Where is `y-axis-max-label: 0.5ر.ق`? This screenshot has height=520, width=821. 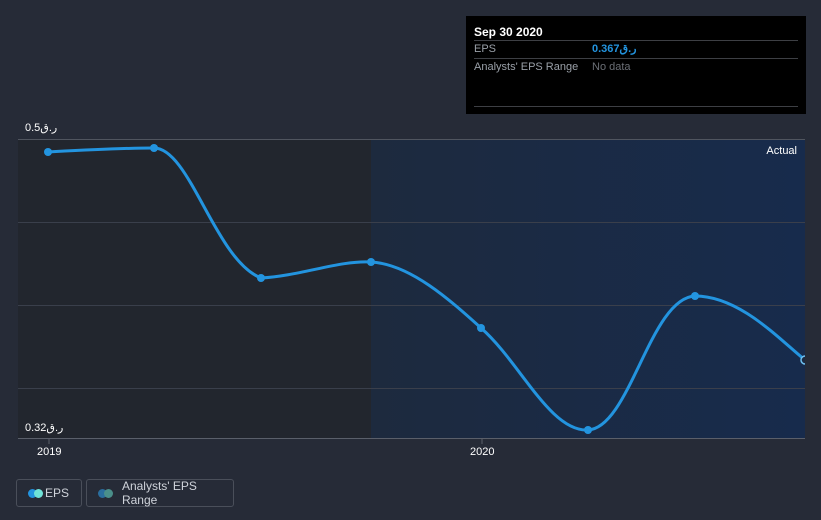 y-axis-max-label: 0.5ر.ق is located at coordinates (41, 128).